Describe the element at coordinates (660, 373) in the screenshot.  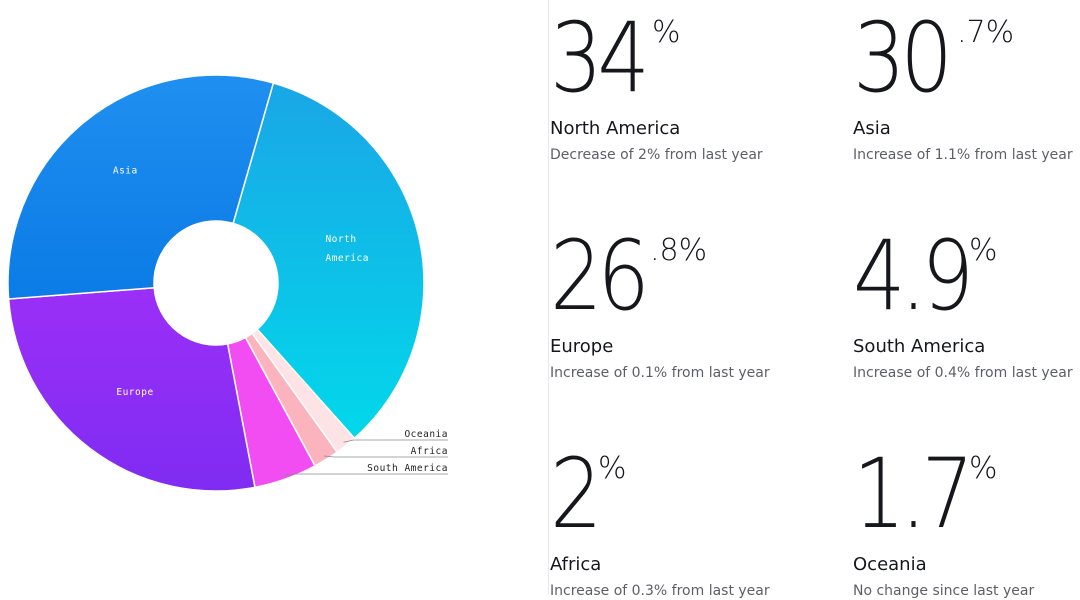
I see `stat-change: Increase of 0.1% from last year` at that location.